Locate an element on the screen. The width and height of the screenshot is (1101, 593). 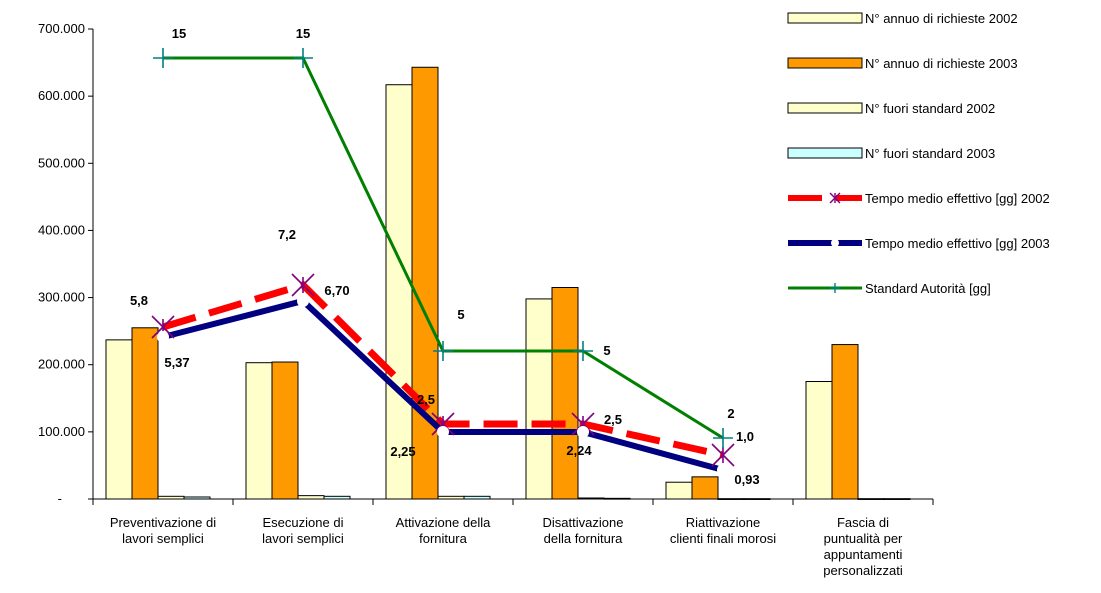
y-tick-label: 500.000 is located at coordinates (61, 162).